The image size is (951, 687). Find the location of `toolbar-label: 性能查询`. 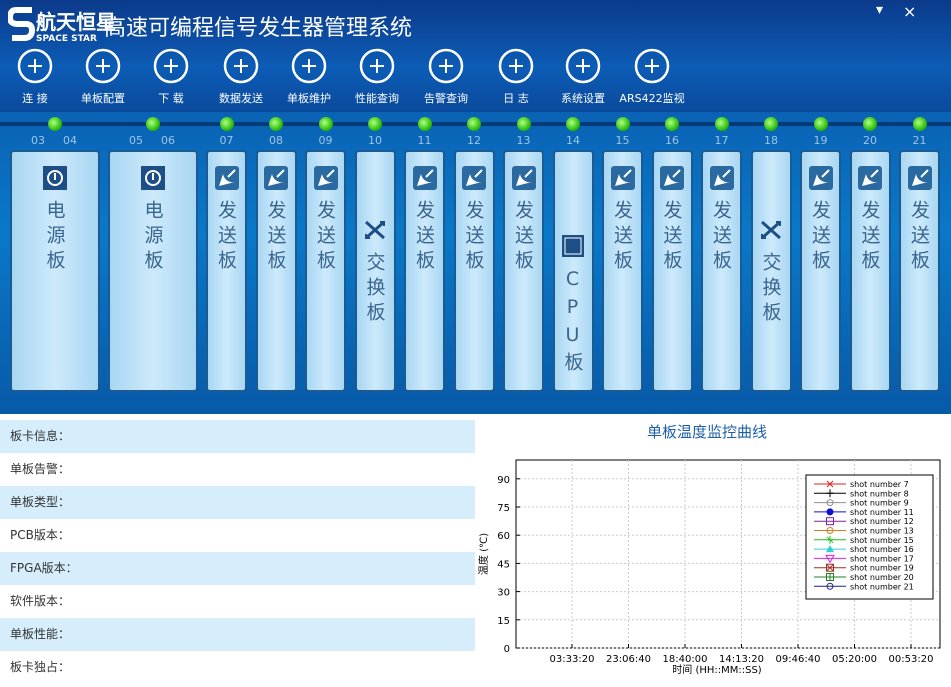

toolbar-label: 性能查询 is located at coordinates (377, 98).